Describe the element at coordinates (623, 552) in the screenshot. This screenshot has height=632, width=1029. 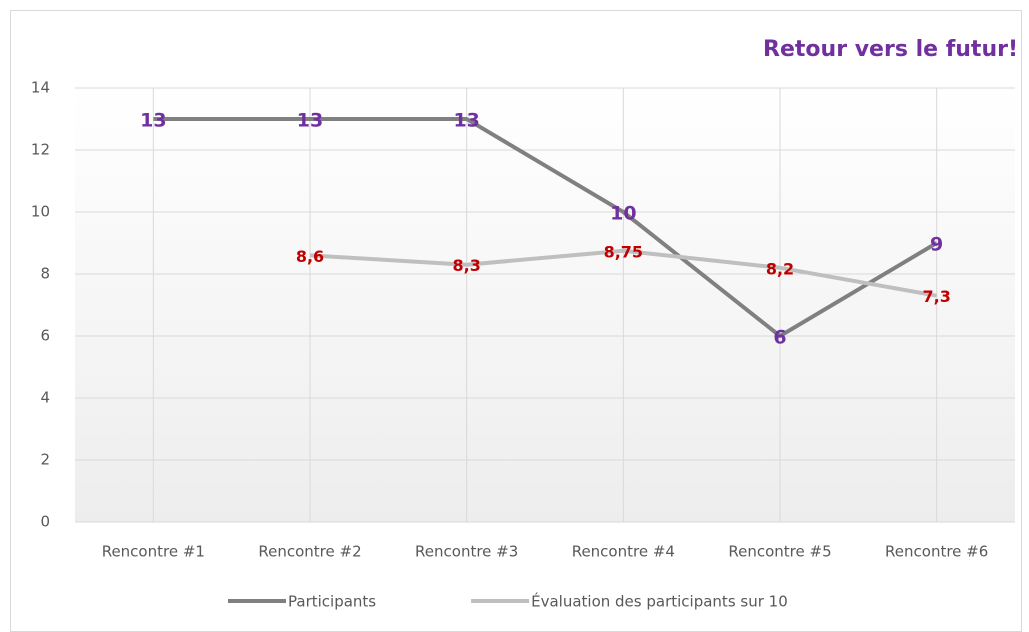
I see `x-tick-label: Rencontre #4` at that location.